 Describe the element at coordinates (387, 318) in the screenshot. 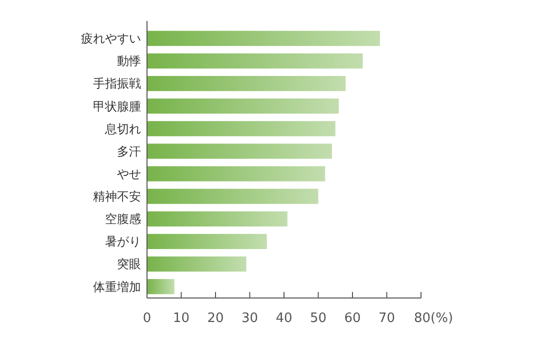

I see `x-tick-label: 70` at that location.